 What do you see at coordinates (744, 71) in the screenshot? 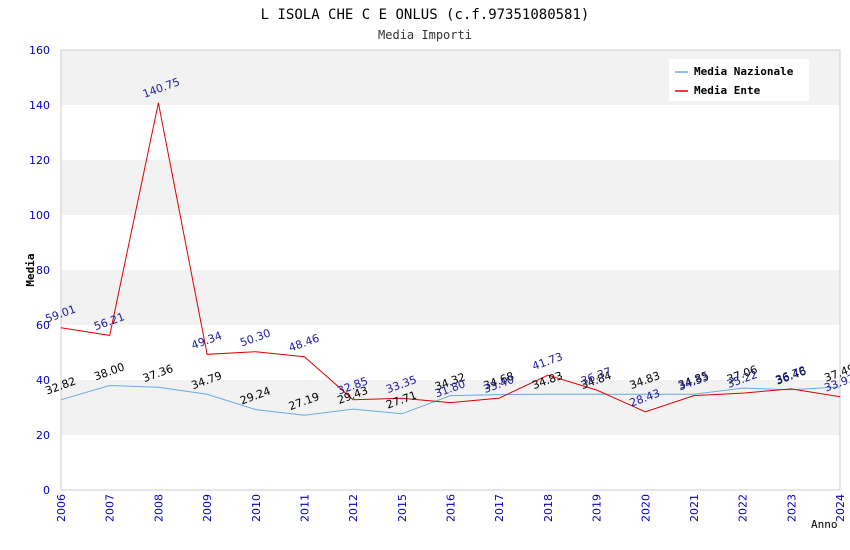
I see `legend-label-1: Media Nazionale` at bounding box center [744, 71].